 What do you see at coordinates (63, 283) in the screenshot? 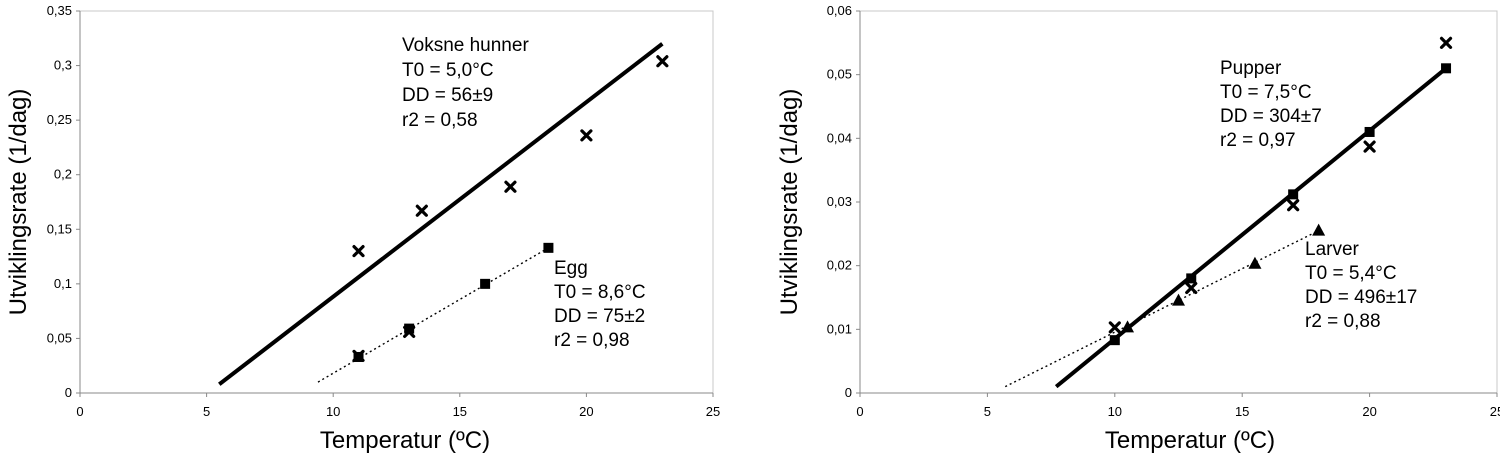
I see `y-tick-label: 0,1` at bounding box center [63, 283].